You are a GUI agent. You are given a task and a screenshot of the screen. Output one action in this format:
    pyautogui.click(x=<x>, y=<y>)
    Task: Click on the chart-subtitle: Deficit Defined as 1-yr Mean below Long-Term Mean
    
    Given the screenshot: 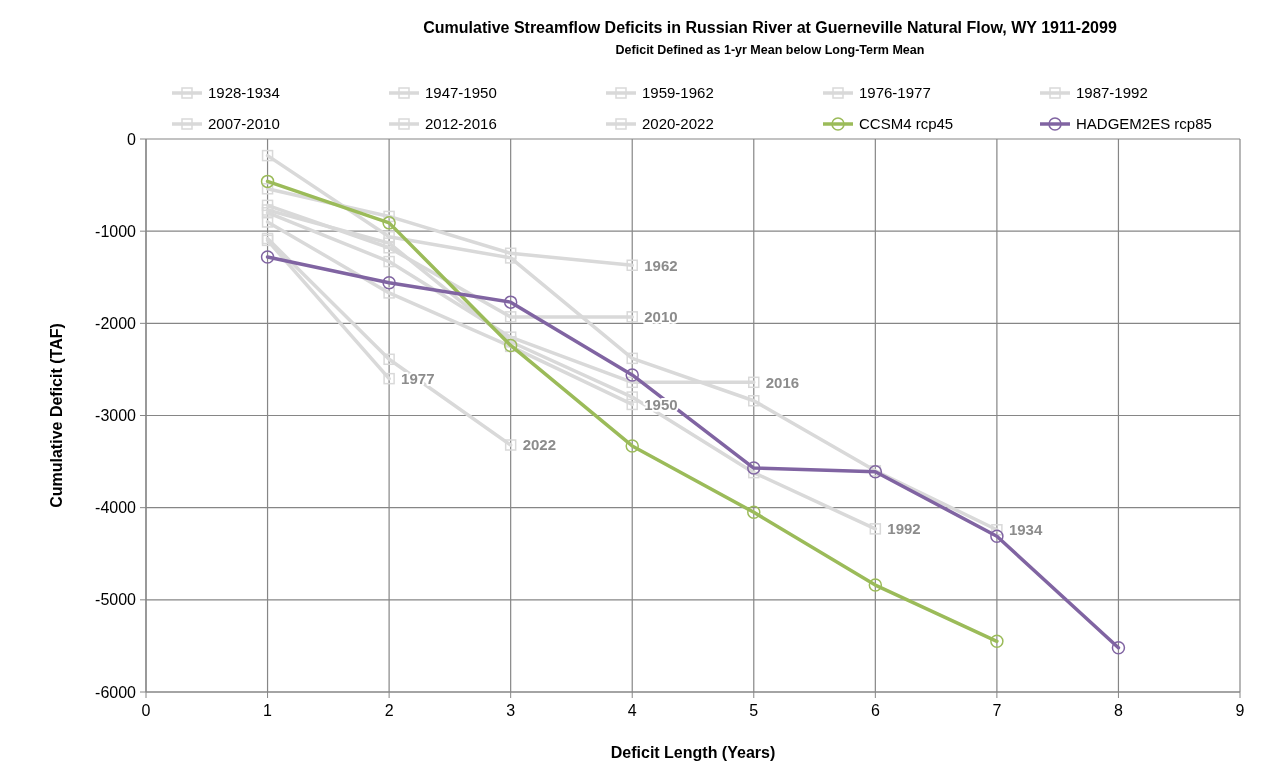 What is the action you would take?
    pyautogui.click(x=770, y=50)
    